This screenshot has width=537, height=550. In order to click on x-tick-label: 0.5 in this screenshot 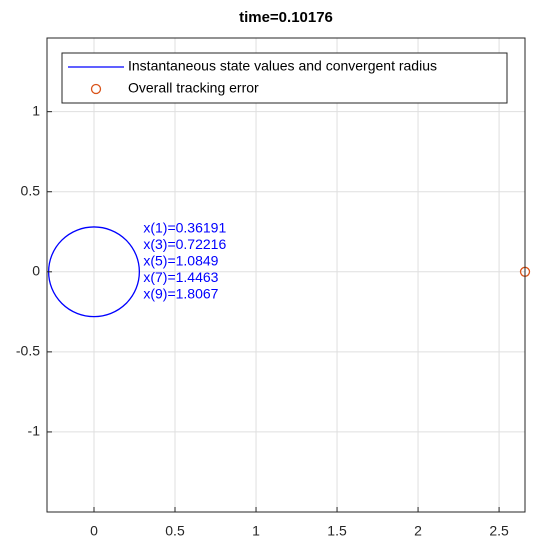, I will do `click(175, 531)`.